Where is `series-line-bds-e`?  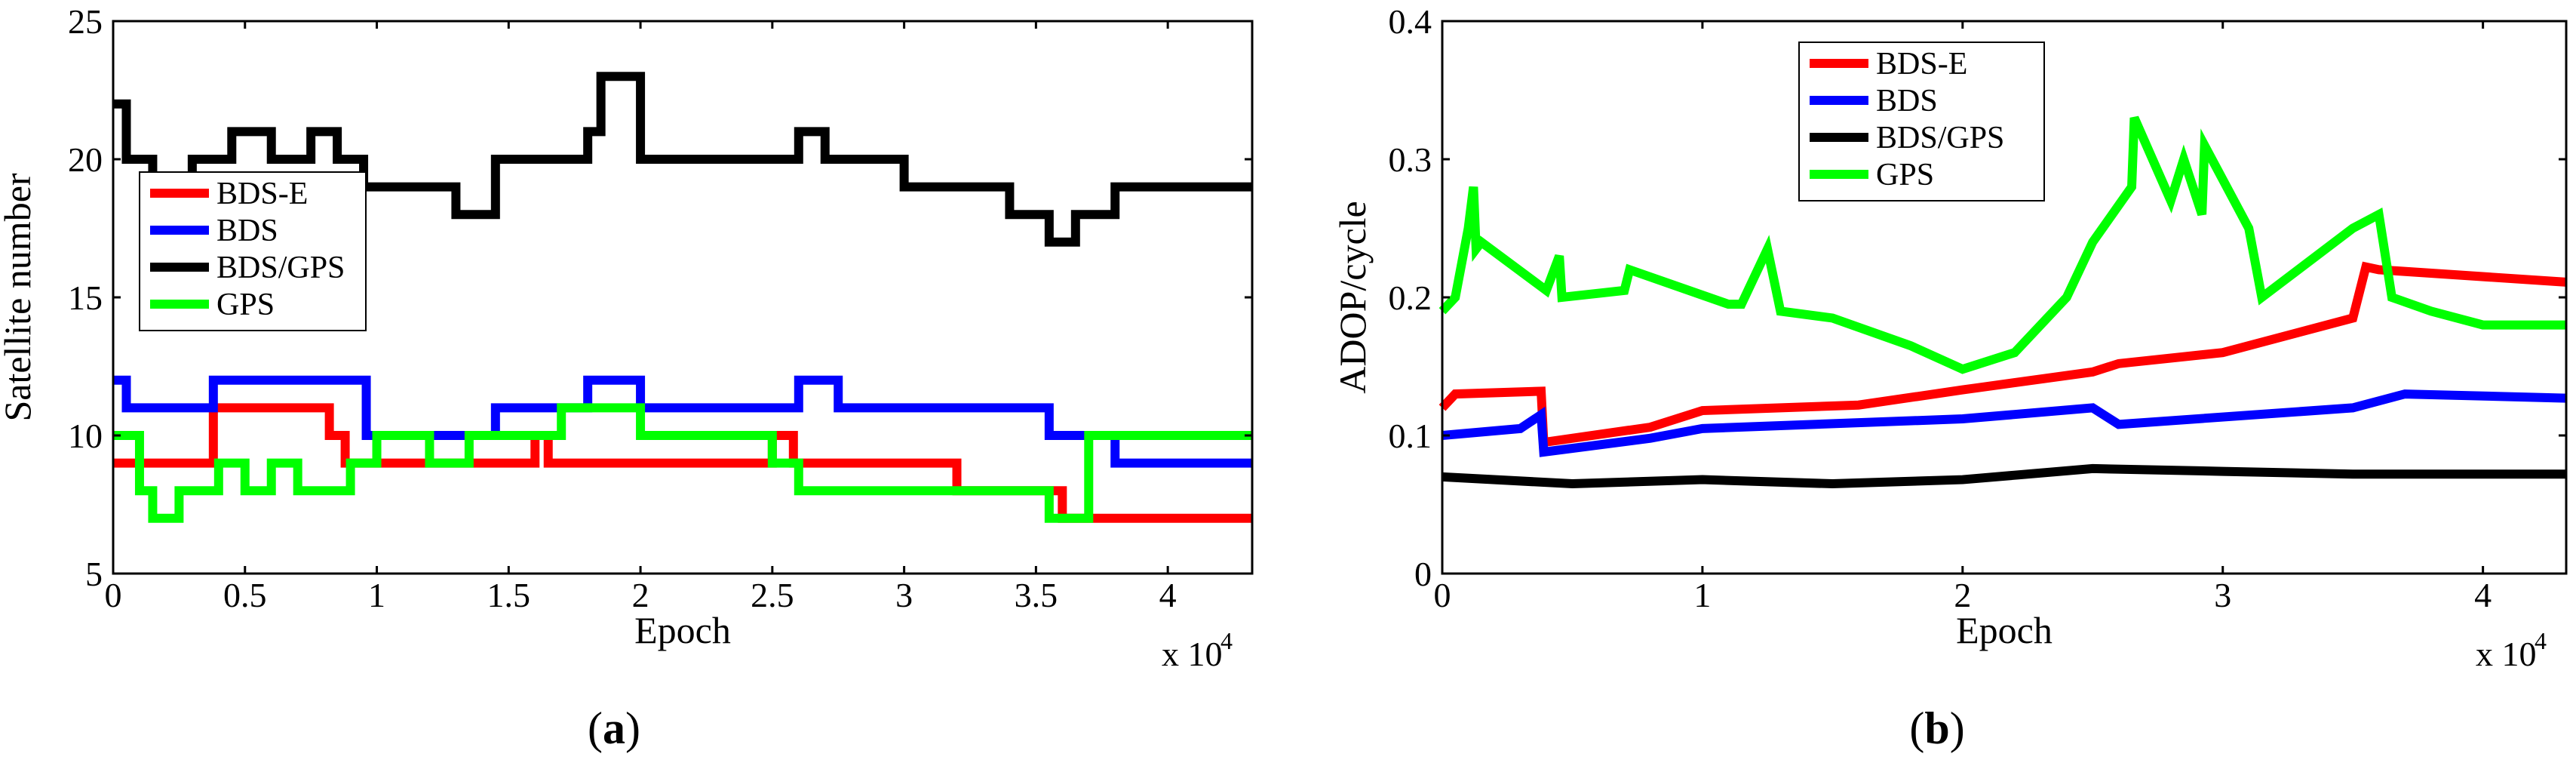 series-line-bds-e is located at coordinates (2002, 354).